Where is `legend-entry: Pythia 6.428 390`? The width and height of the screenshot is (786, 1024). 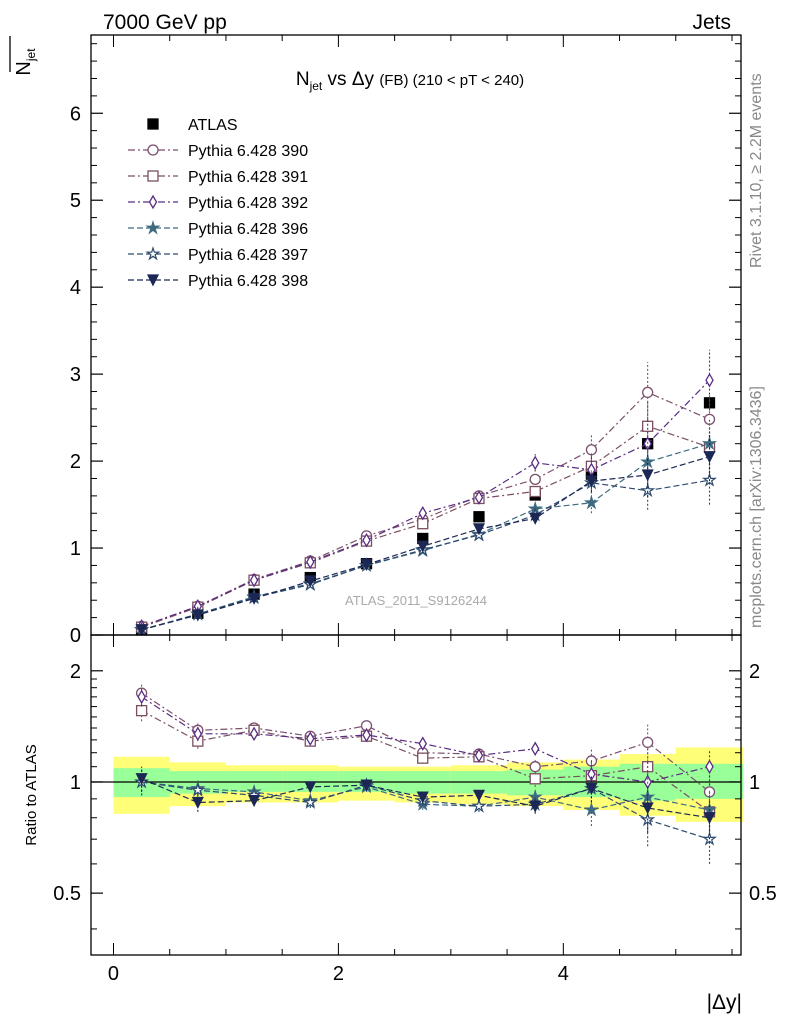 legend-entry: Pythia 6.428 390 is located at coordinates (218, 151).